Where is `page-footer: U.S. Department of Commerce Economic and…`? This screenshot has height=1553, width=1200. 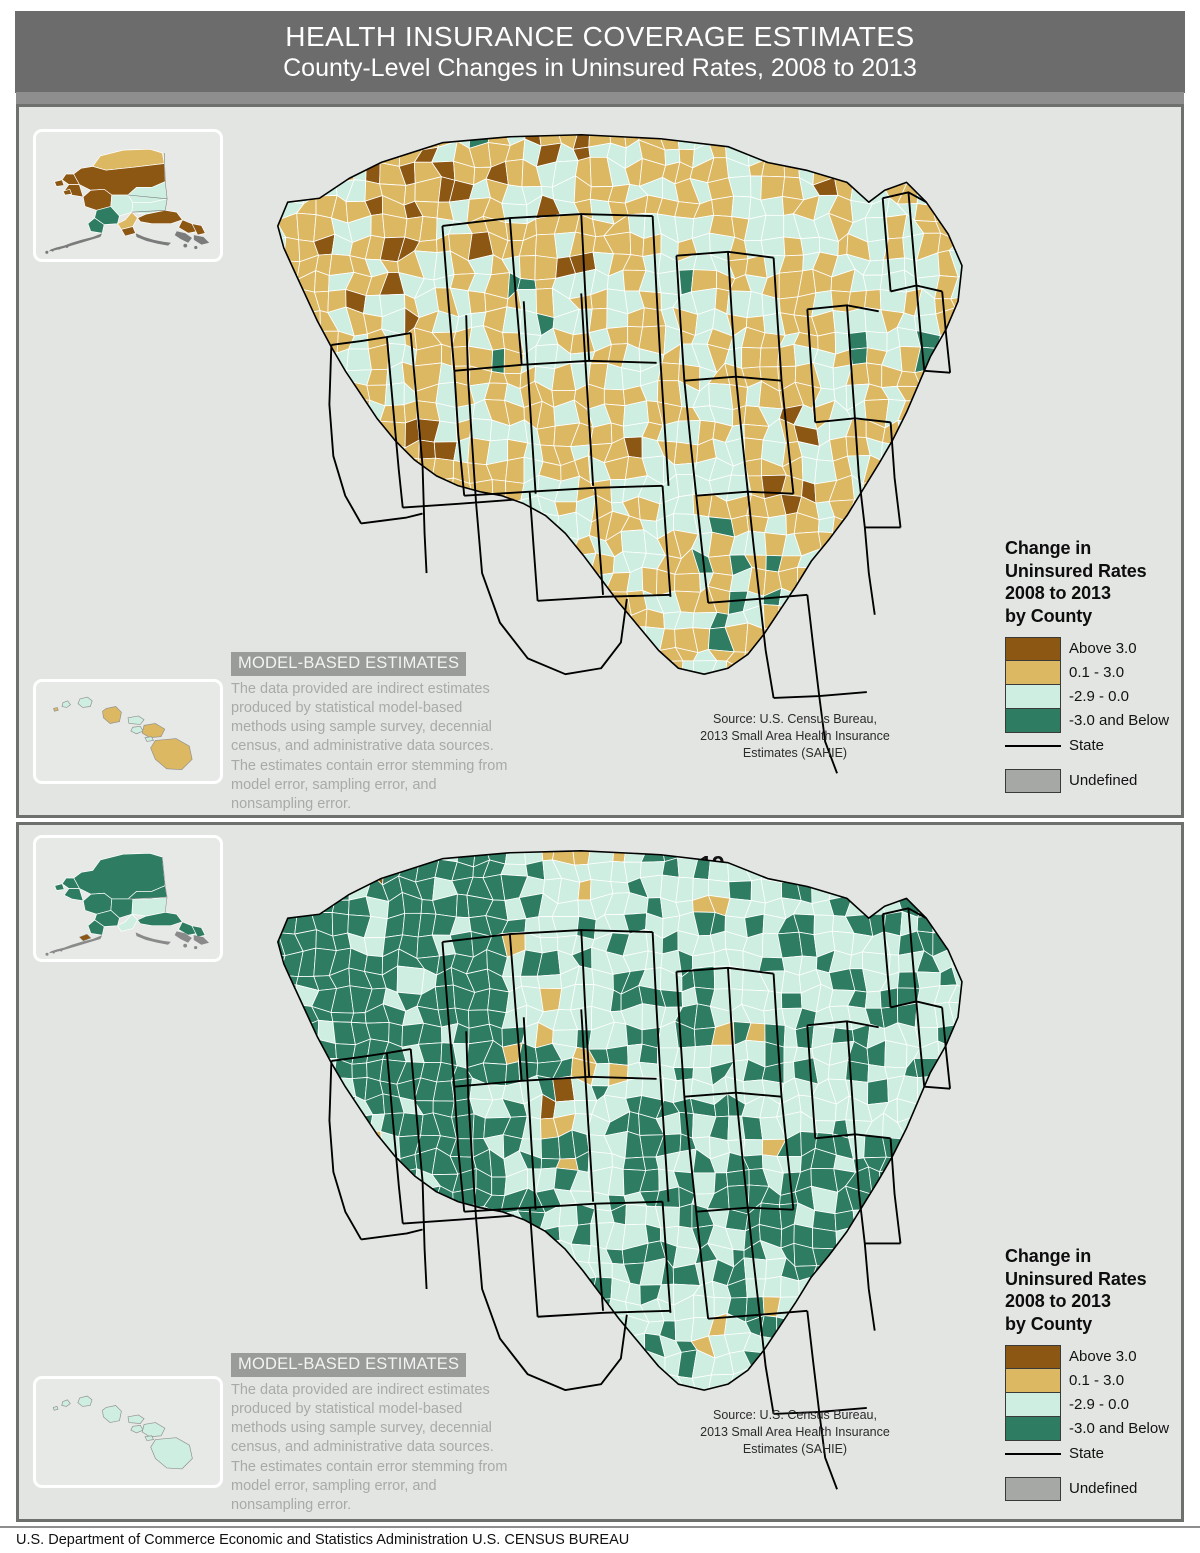 page-footer: U.S. Department of Commerce Economic and… is located at coordinates (600, 1539).